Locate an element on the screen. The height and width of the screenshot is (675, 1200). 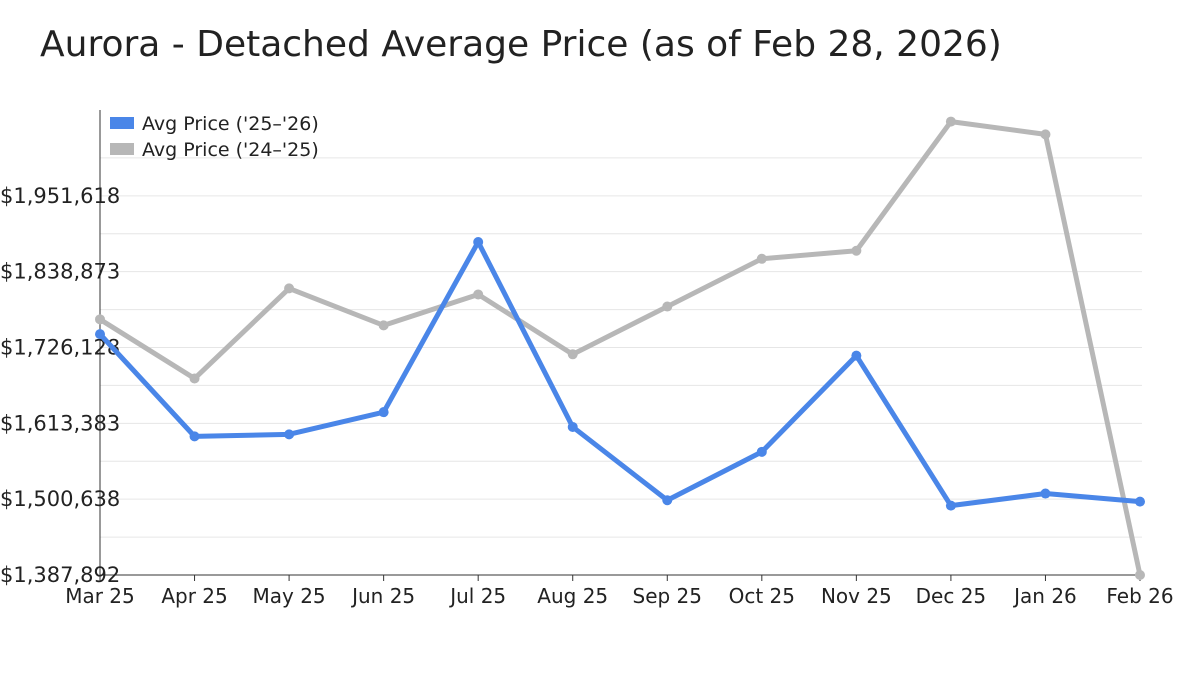
x-tick-label: Aug 25 is located at coordinates (572, 596).